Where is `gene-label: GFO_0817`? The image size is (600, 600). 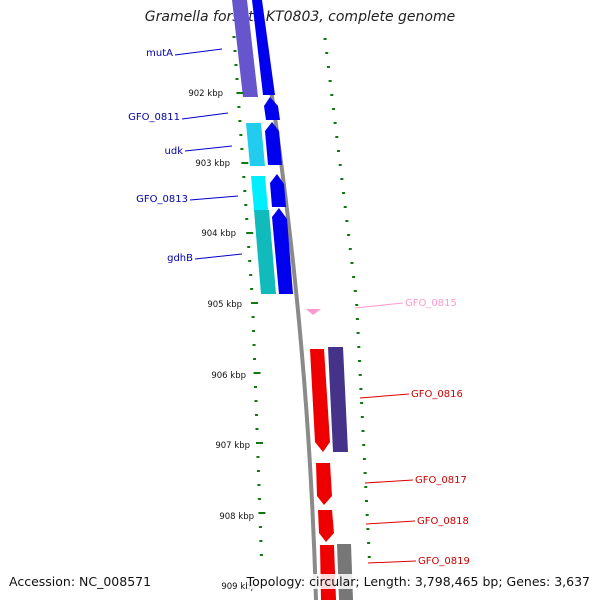 gene-label: GFO_0817 is located at coordinates (441, 480).